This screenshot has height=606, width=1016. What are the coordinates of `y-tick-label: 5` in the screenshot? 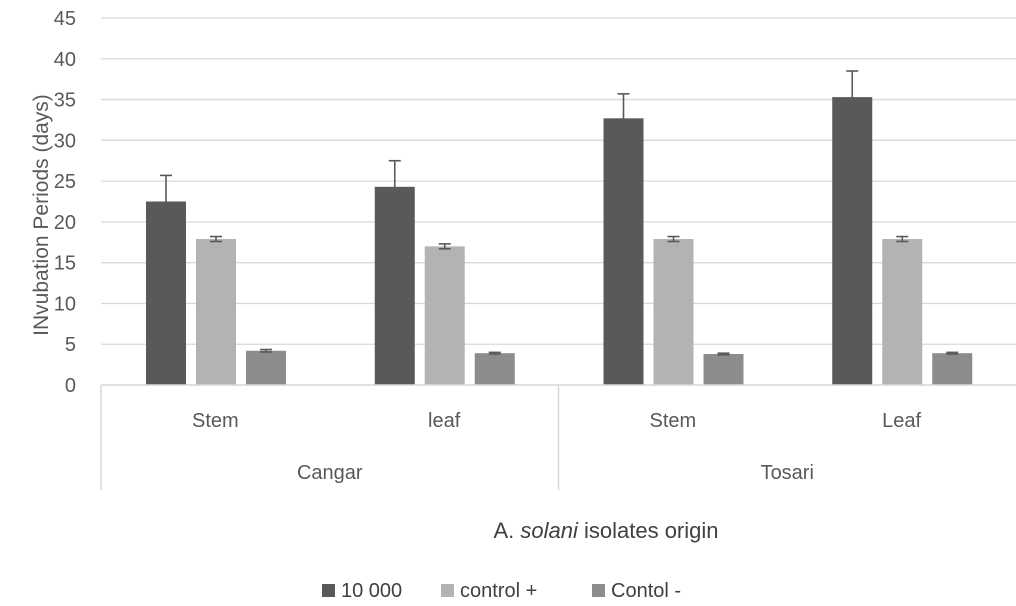 It's located at (70, 345).